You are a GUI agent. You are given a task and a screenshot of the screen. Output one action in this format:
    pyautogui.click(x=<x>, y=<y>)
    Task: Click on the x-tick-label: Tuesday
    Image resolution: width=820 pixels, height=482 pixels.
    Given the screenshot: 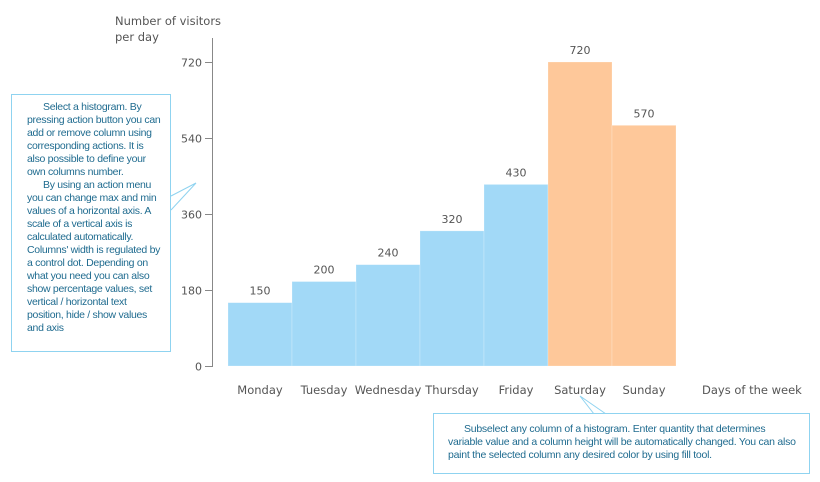 What is the action you would take?
    pyautogui.click(x=324, y=390)
    